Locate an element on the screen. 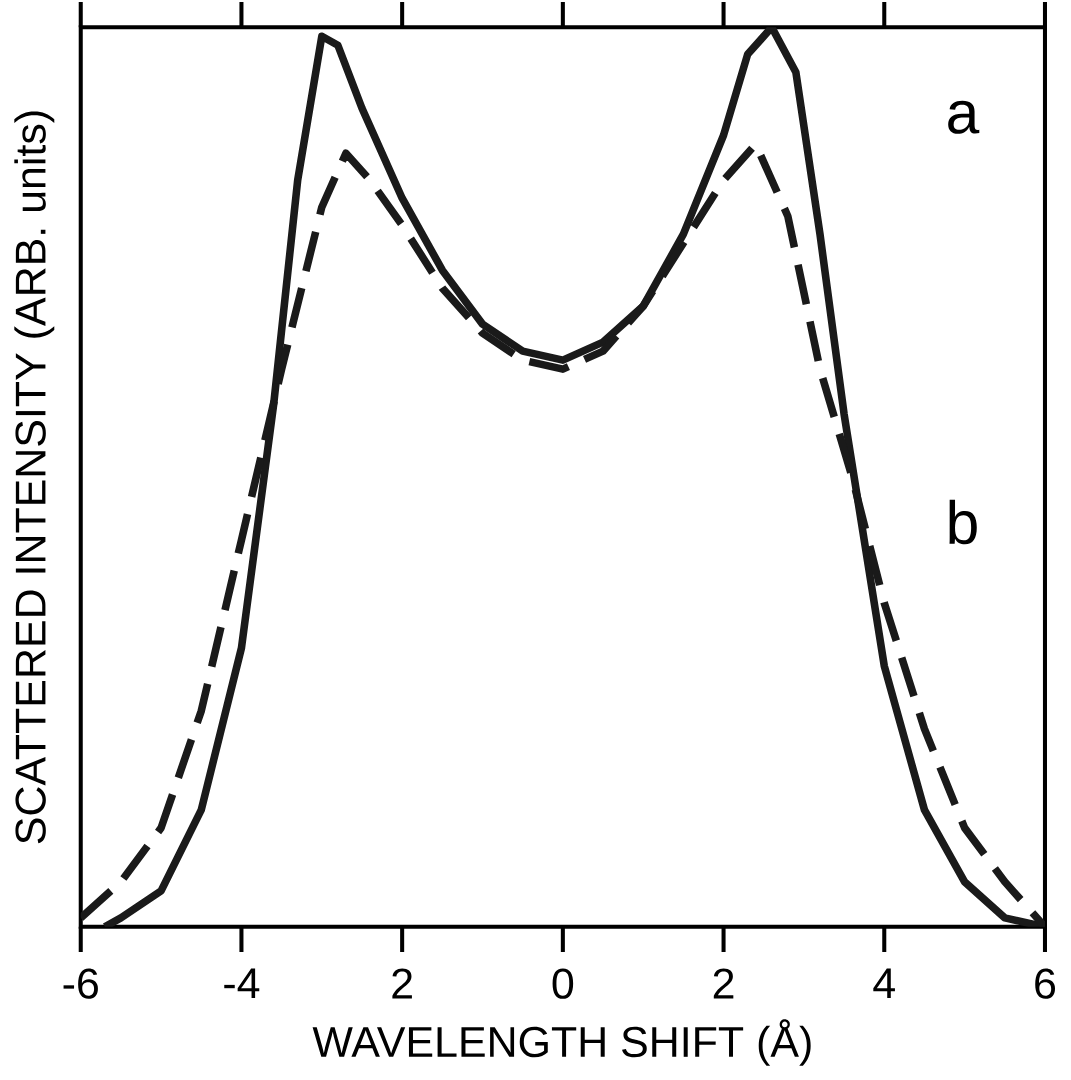 This screenshot has height=1080, width=1071. x-axis-title: WAVELENGTH SHIFT (Å) is located at coordinates (561, 1042).